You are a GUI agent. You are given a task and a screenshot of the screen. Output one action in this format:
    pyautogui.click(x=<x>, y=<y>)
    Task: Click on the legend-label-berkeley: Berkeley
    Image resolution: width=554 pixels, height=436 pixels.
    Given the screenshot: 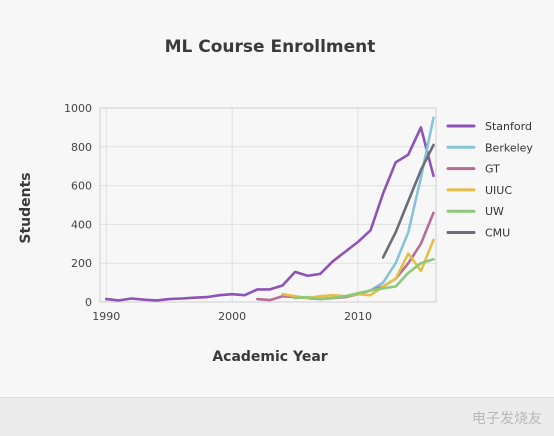 What is the action you would take?
    pyautogui.click(x=509, y=147)
    